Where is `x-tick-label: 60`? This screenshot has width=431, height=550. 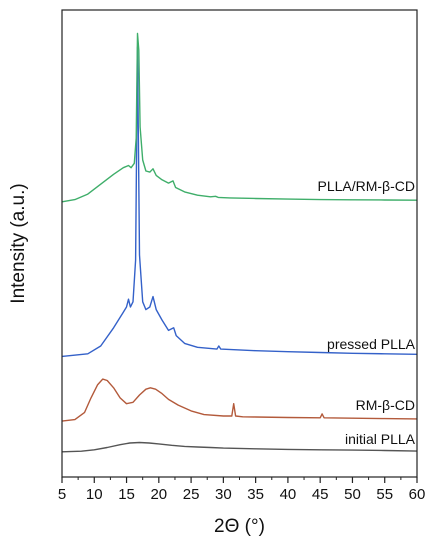 x-tick-label: 60 is located at coordinates (417, 494).